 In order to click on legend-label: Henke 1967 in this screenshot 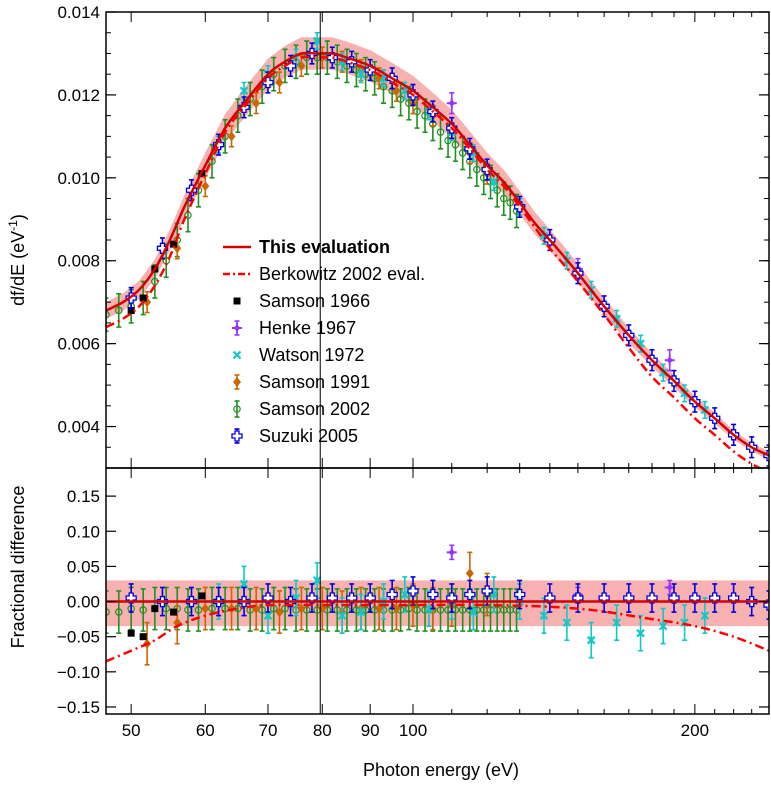, I will do `click(307, 328)`.